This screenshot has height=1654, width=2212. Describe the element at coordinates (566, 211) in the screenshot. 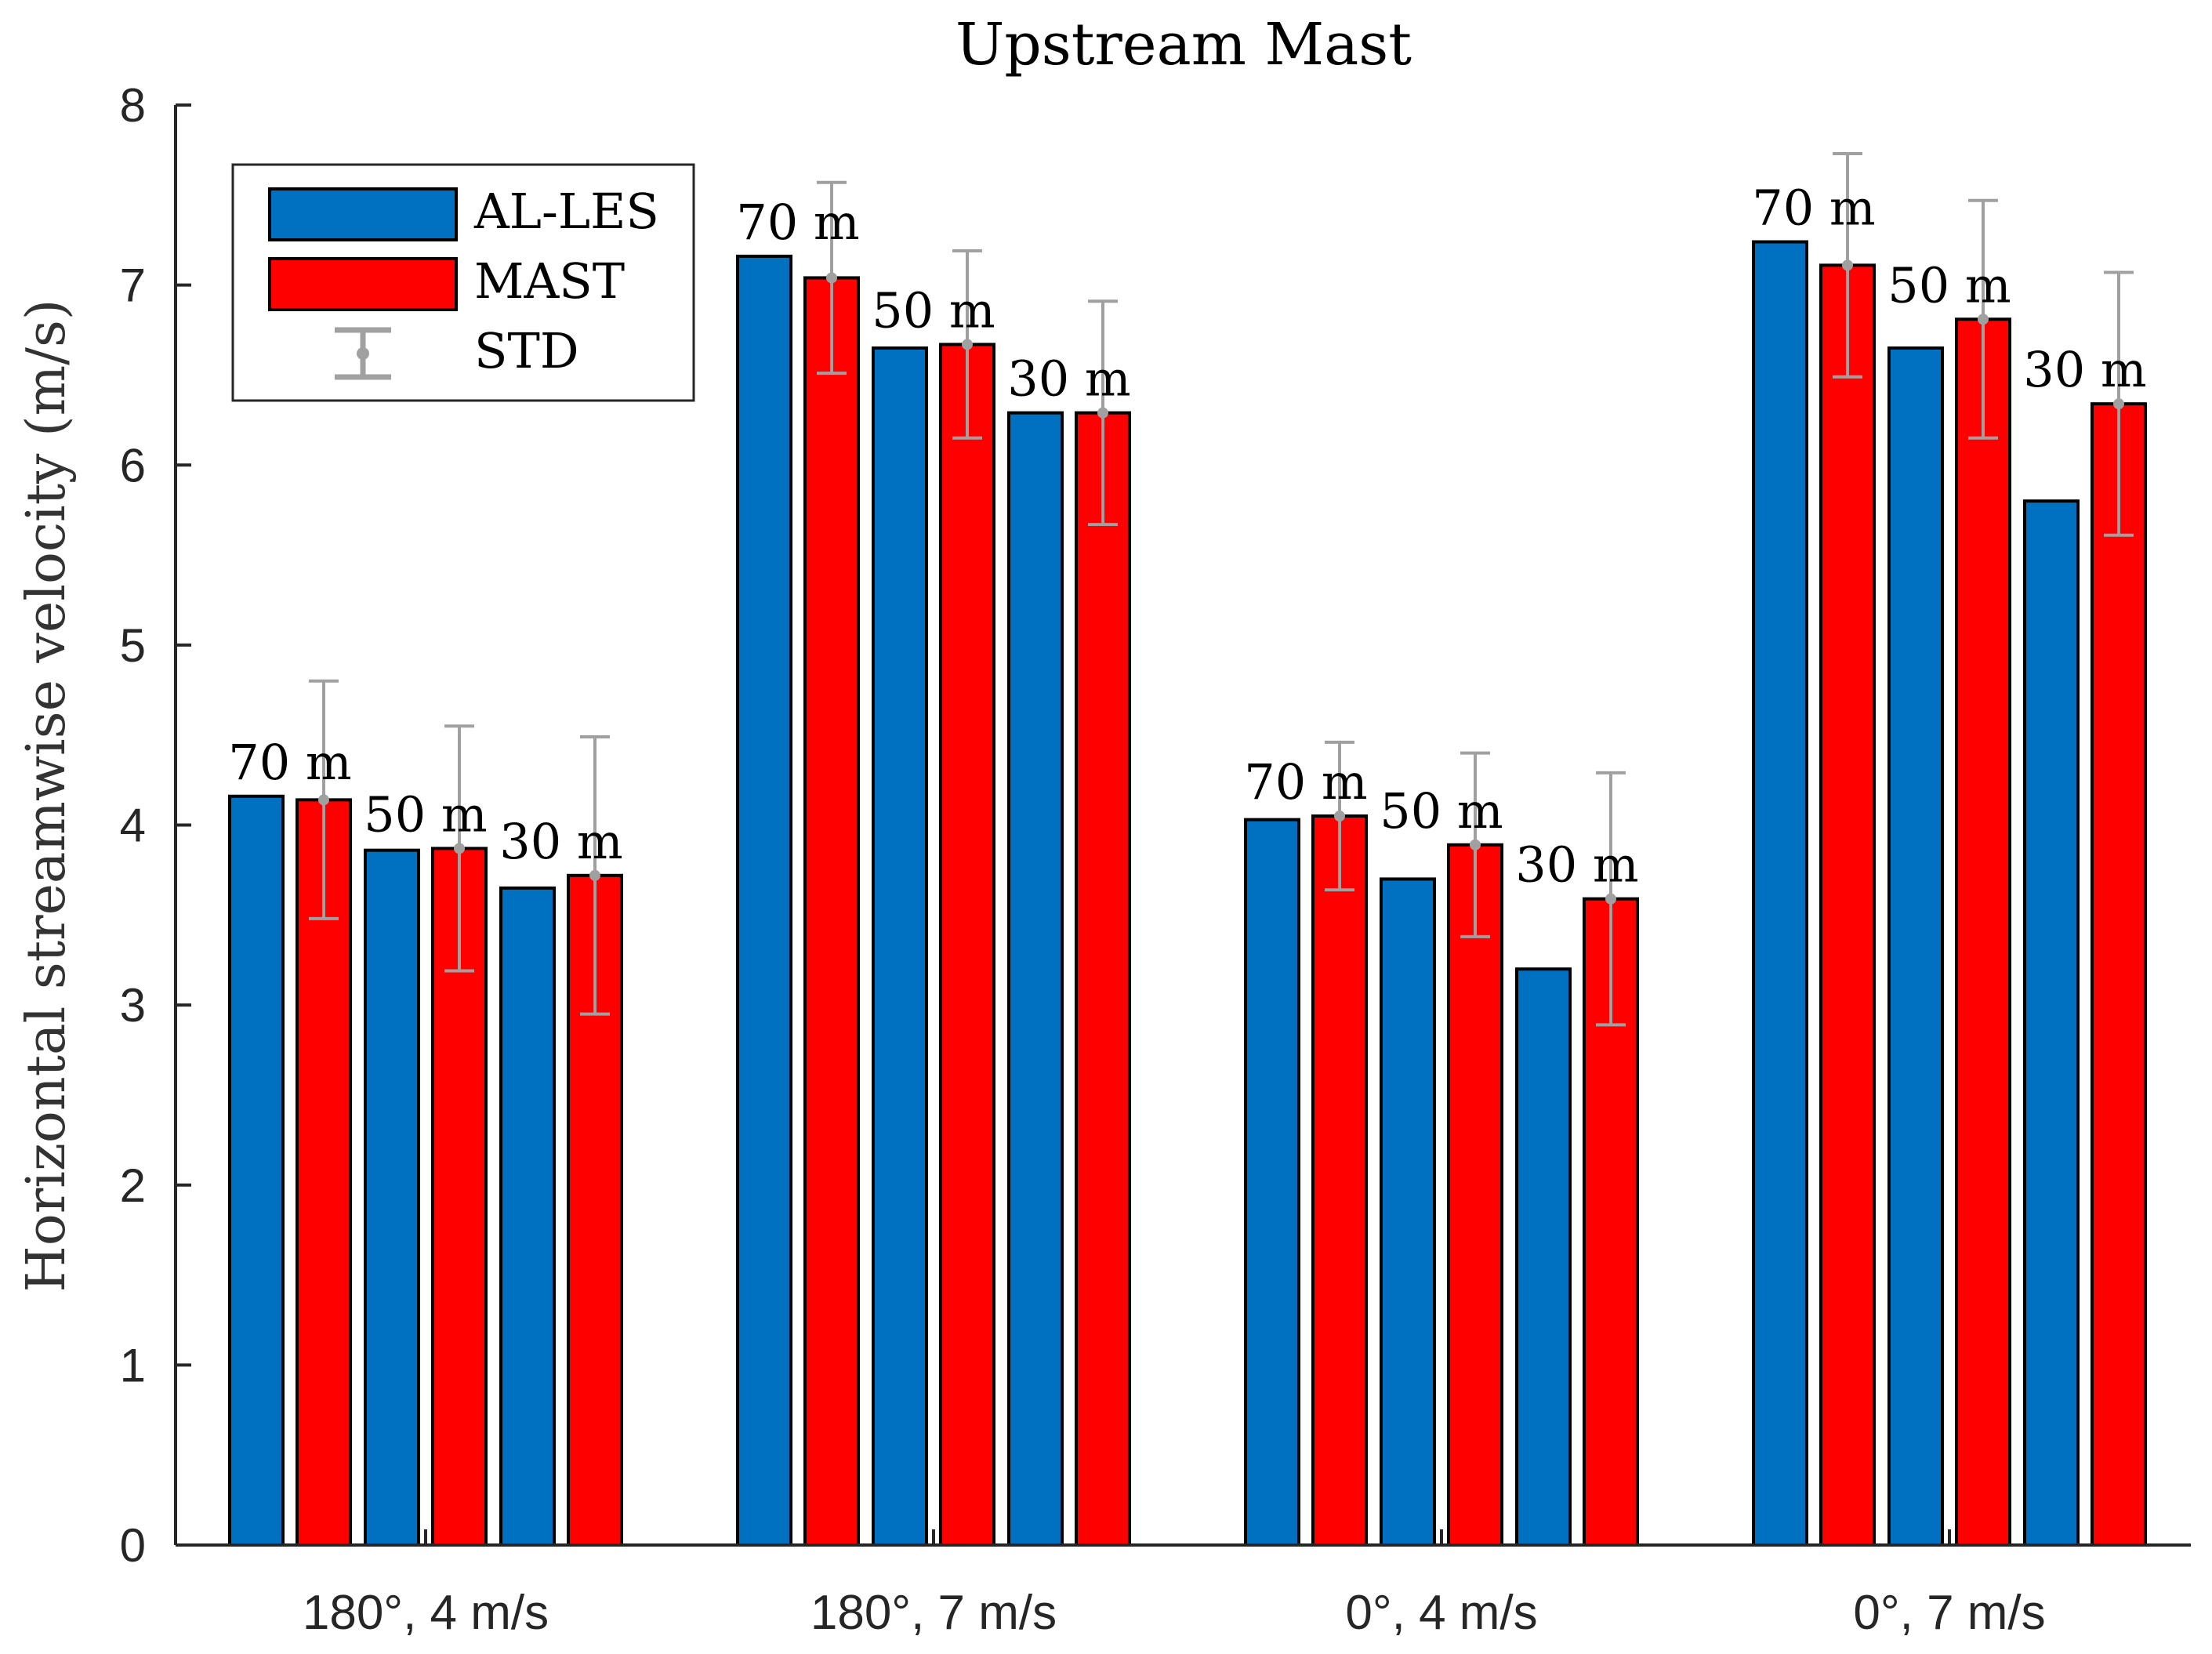

I see `legend-label-al-les: AL-LES` at that location.